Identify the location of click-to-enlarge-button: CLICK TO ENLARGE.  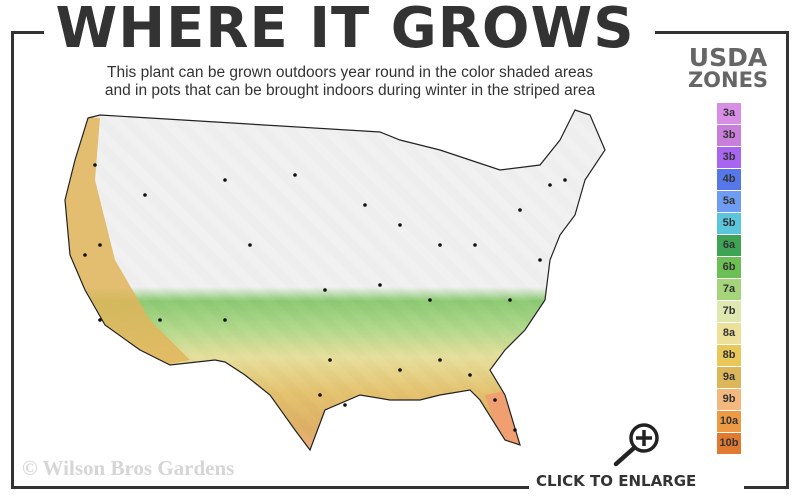
(616, 481).